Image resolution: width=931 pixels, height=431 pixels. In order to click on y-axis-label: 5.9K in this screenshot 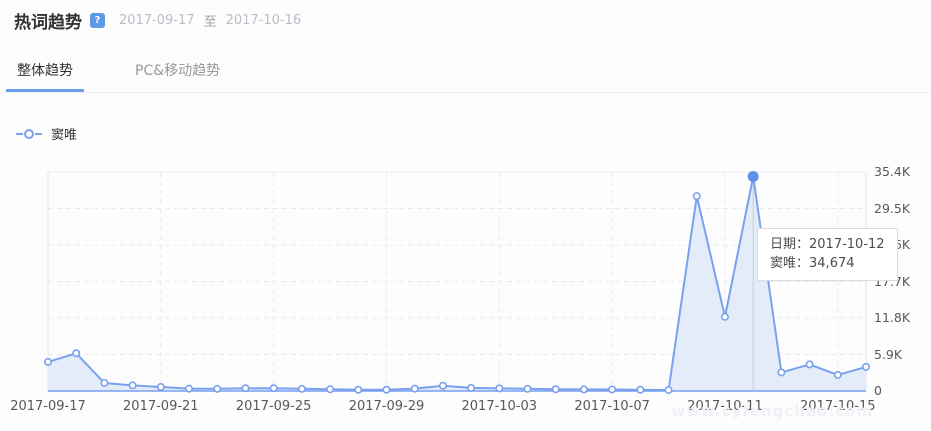, I will do `click(888, 354)`.